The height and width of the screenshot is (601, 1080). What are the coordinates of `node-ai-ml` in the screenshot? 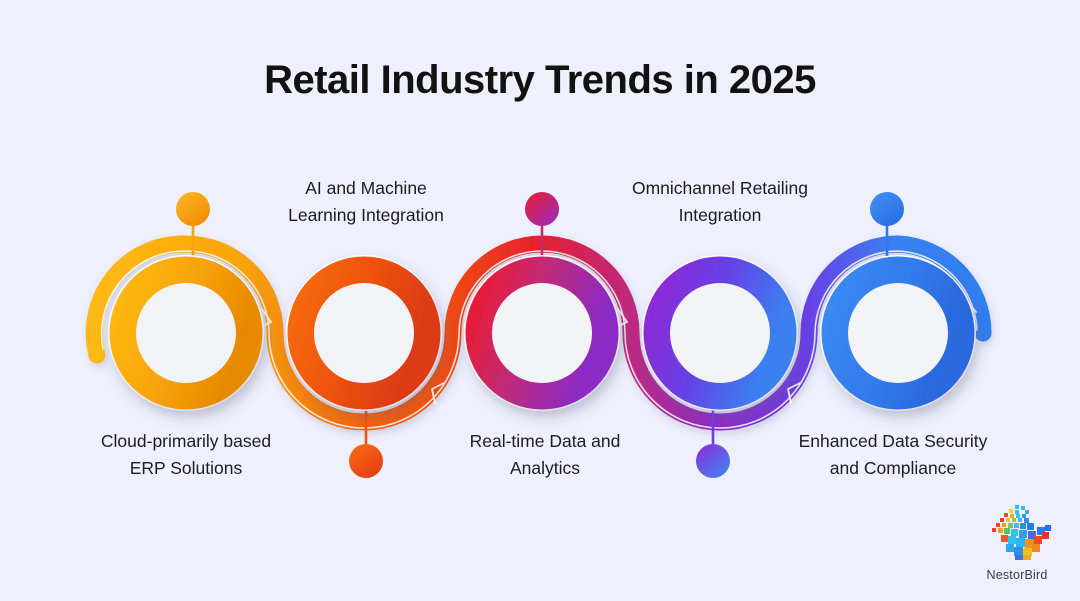 It's located at (364, 366).